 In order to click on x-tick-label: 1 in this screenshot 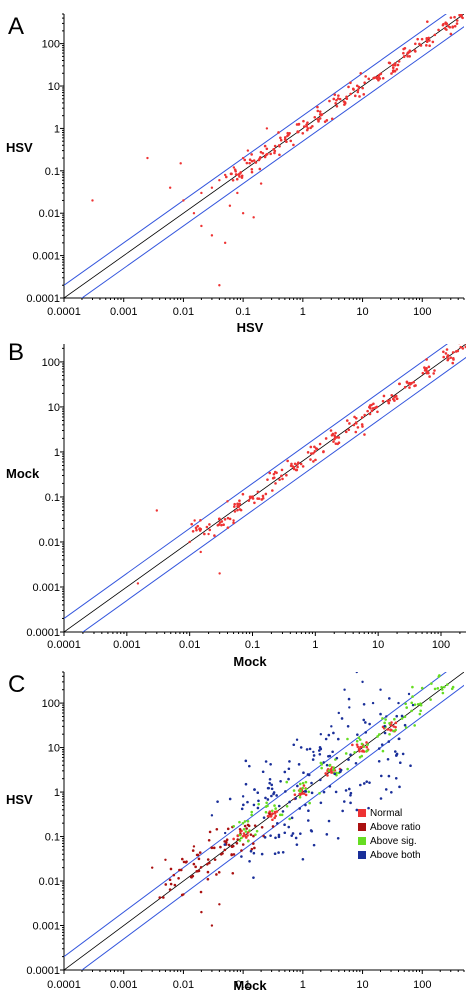, I will do `click(315, 645)`.